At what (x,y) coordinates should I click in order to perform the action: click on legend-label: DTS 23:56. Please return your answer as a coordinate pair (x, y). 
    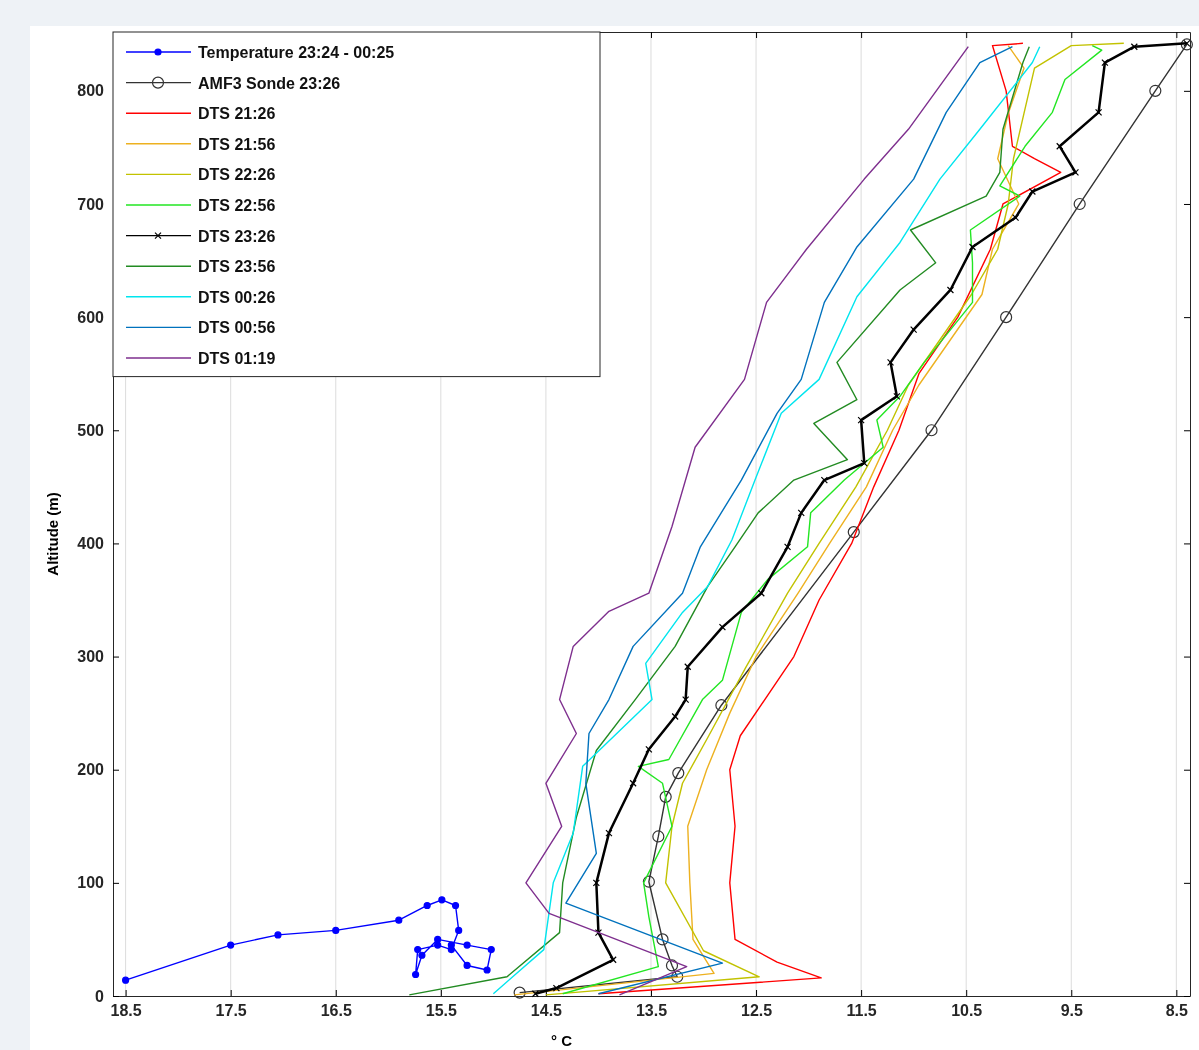
    Looking at the image, I should click on (237, 267).